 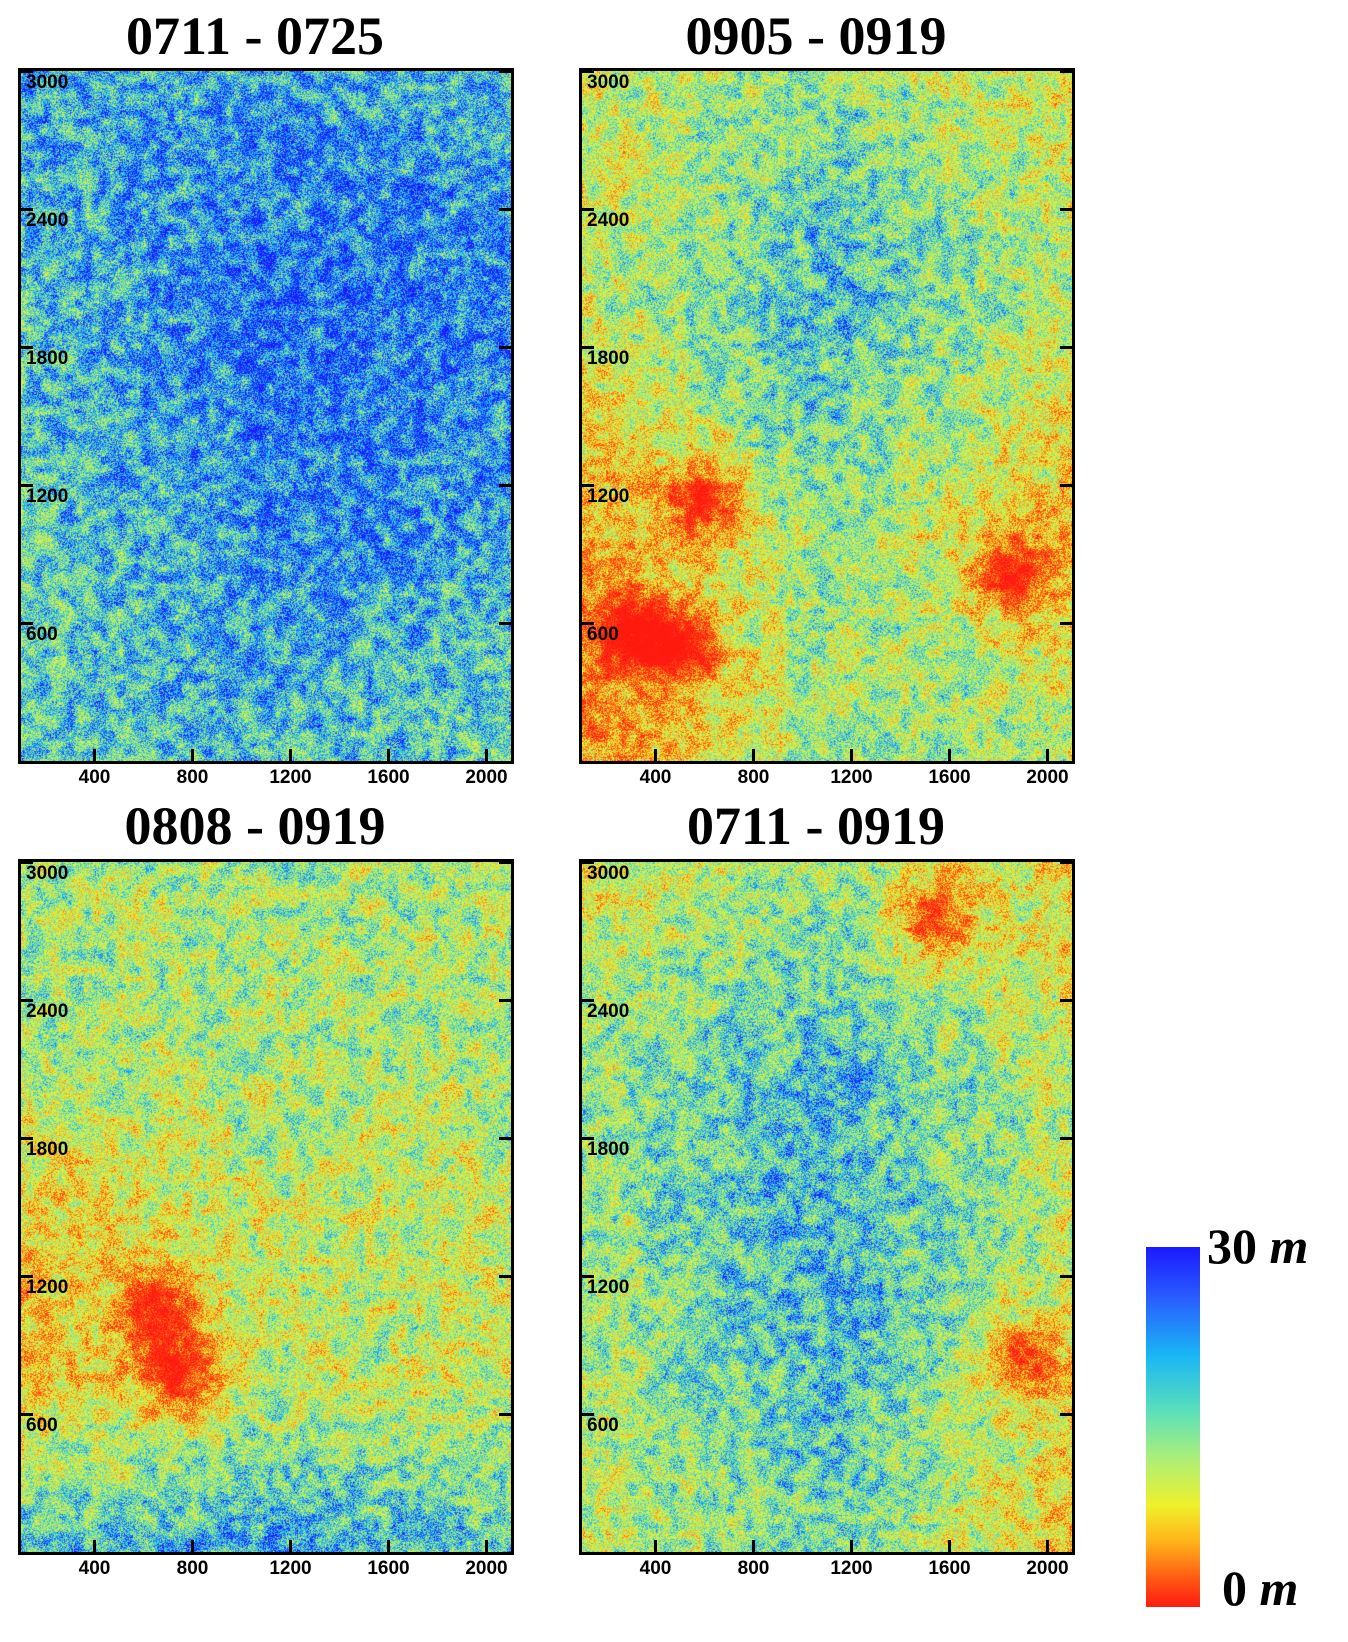 What do you see at coordinates (1173, 1427) in the screenshot?
I see `colorbar` at bounding box center [1173, 1427].